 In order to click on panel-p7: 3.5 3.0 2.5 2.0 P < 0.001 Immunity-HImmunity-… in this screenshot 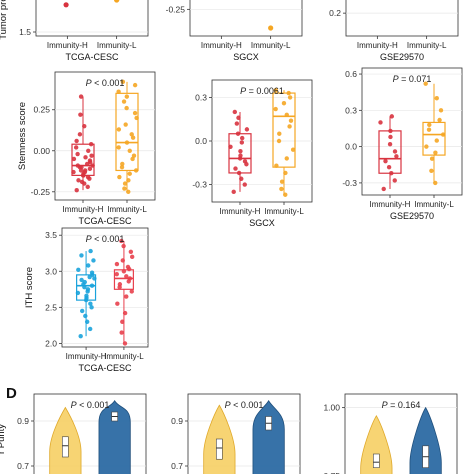, I will do `click(86, 300)`.